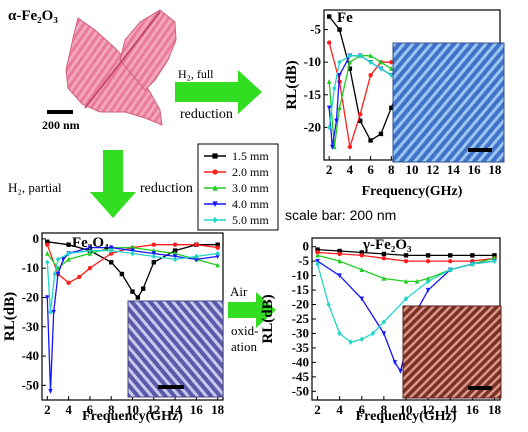 This screenshot has width=528, height=432. I want to click on alpha-fern-image, so click(121, 67).